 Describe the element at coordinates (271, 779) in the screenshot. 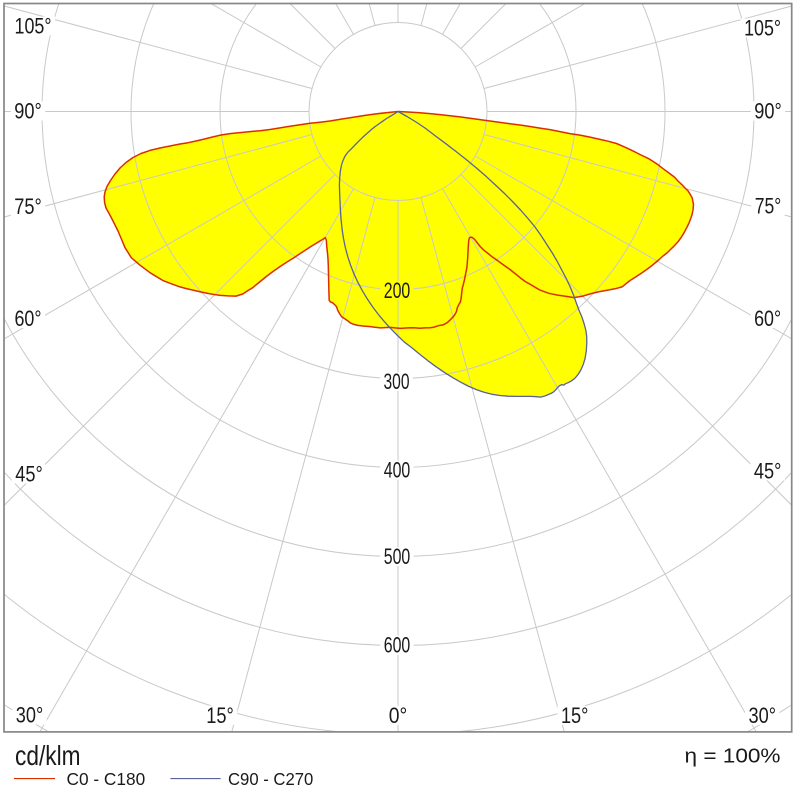

I see `svg-text: C90 - C270` at that location.